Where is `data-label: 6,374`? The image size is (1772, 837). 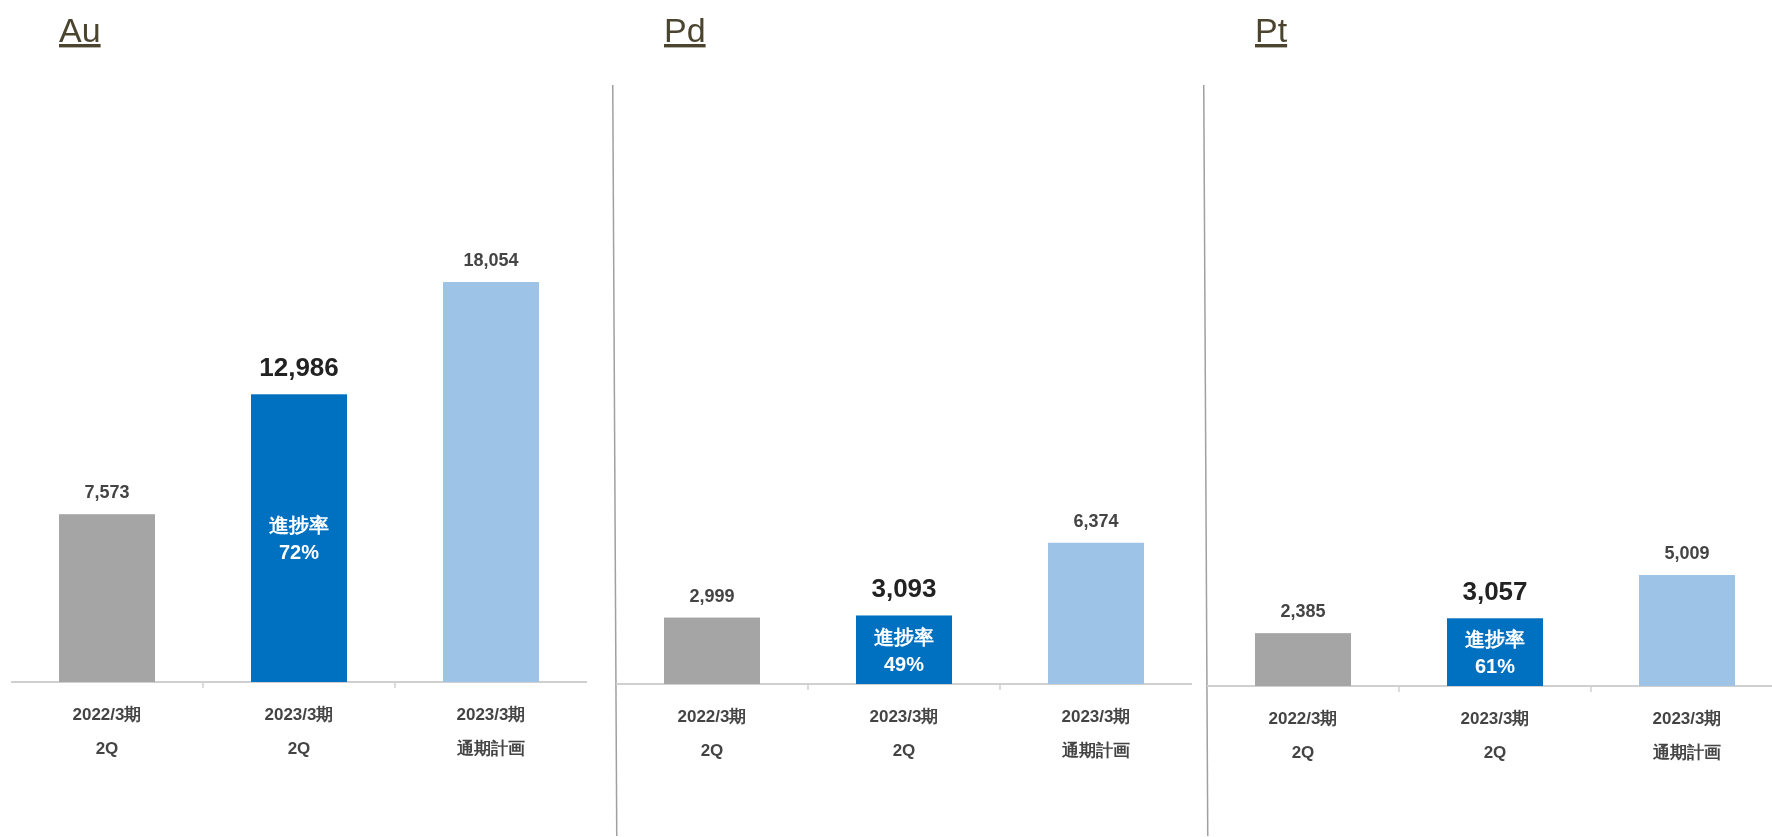 data-label: 6,374 is located at coordinates (1096, 520).